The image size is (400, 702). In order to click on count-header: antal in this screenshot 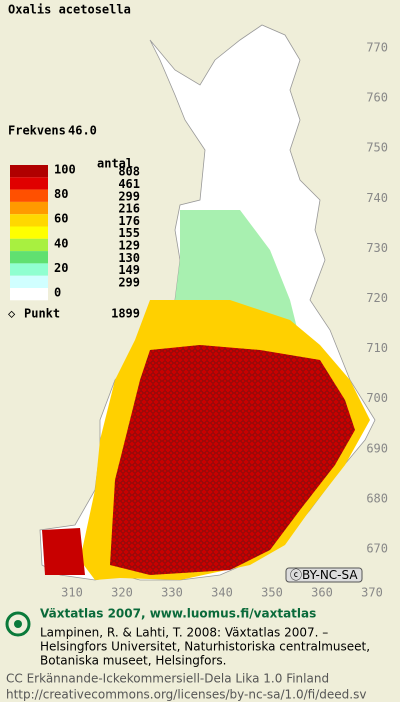, I will do `click(115, 164)`.